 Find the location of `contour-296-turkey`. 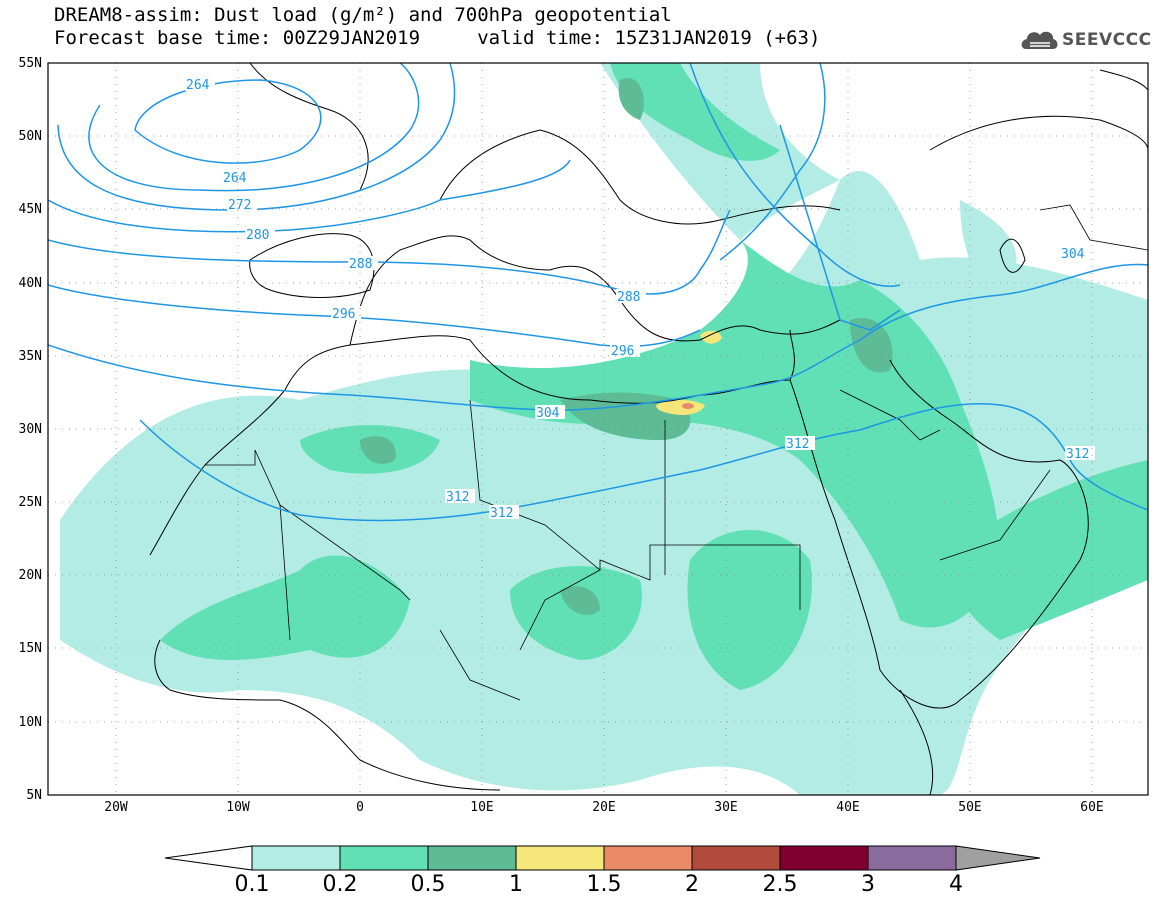

contour-296-turkey is located at coordinates (795, 175).